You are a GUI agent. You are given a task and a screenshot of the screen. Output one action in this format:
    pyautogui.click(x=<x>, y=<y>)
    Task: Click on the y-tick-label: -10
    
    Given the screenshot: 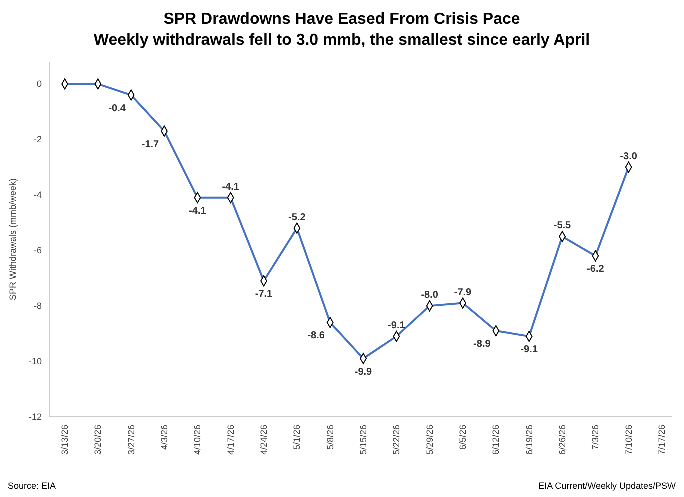 What is the action you would take?
    pyautogui.click(x=35, y=361)
    